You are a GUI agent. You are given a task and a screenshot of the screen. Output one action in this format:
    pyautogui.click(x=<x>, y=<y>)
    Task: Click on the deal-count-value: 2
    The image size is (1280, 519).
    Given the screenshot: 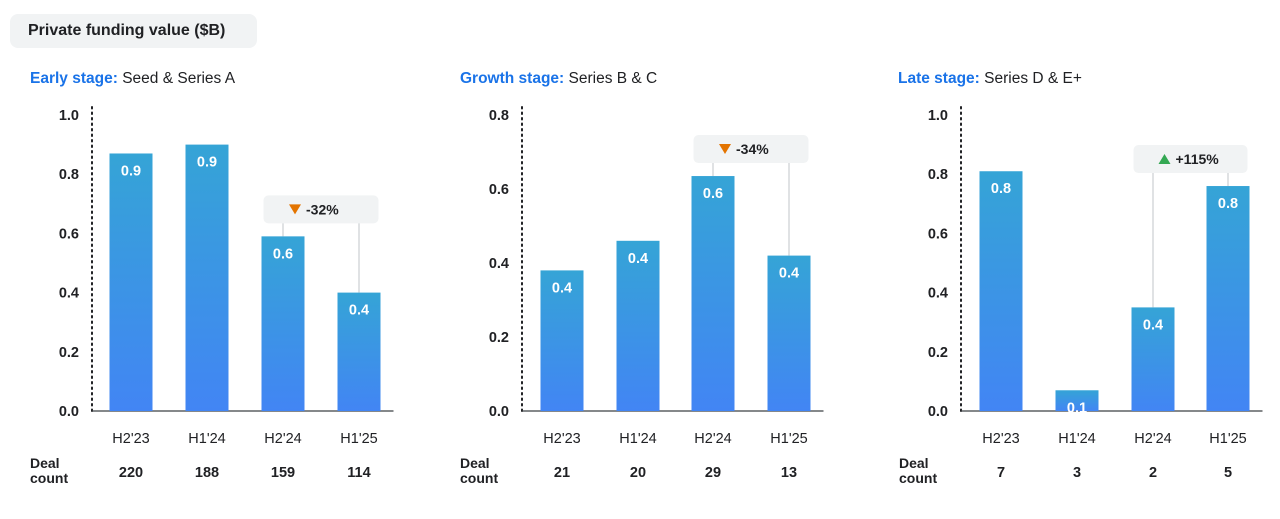 What is the action you would take?
    pyautogui.click(x=1153, y=473)
    